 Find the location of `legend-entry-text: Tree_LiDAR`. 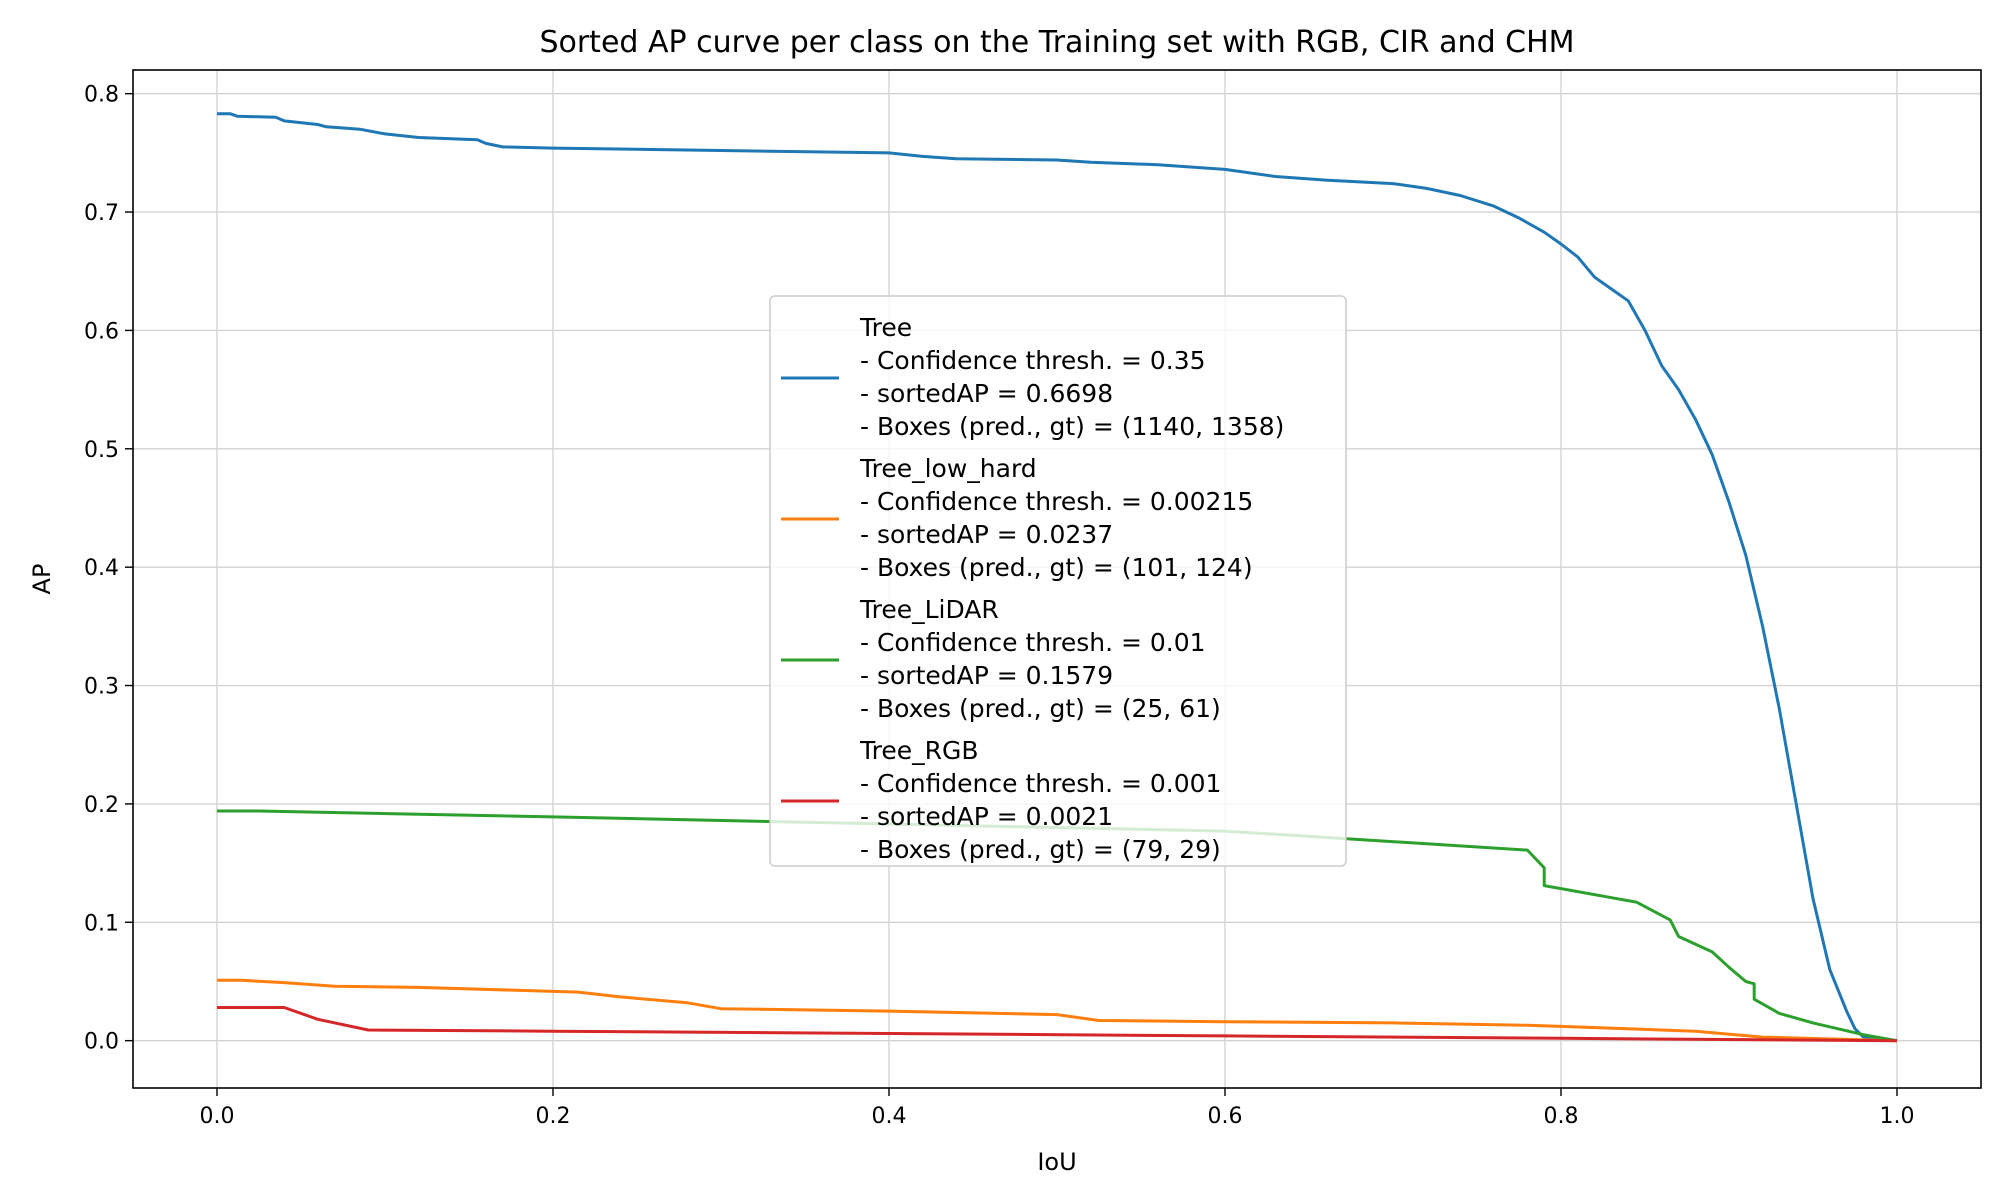

legend-entry-text: Tree_LiDAR is located at coordinates (929, 609).